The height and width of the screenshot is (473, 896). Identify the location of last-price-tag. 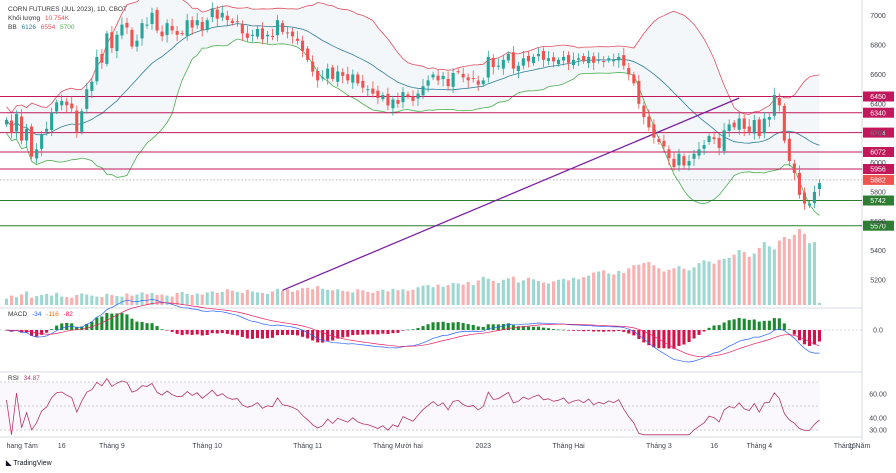
(878, 179).